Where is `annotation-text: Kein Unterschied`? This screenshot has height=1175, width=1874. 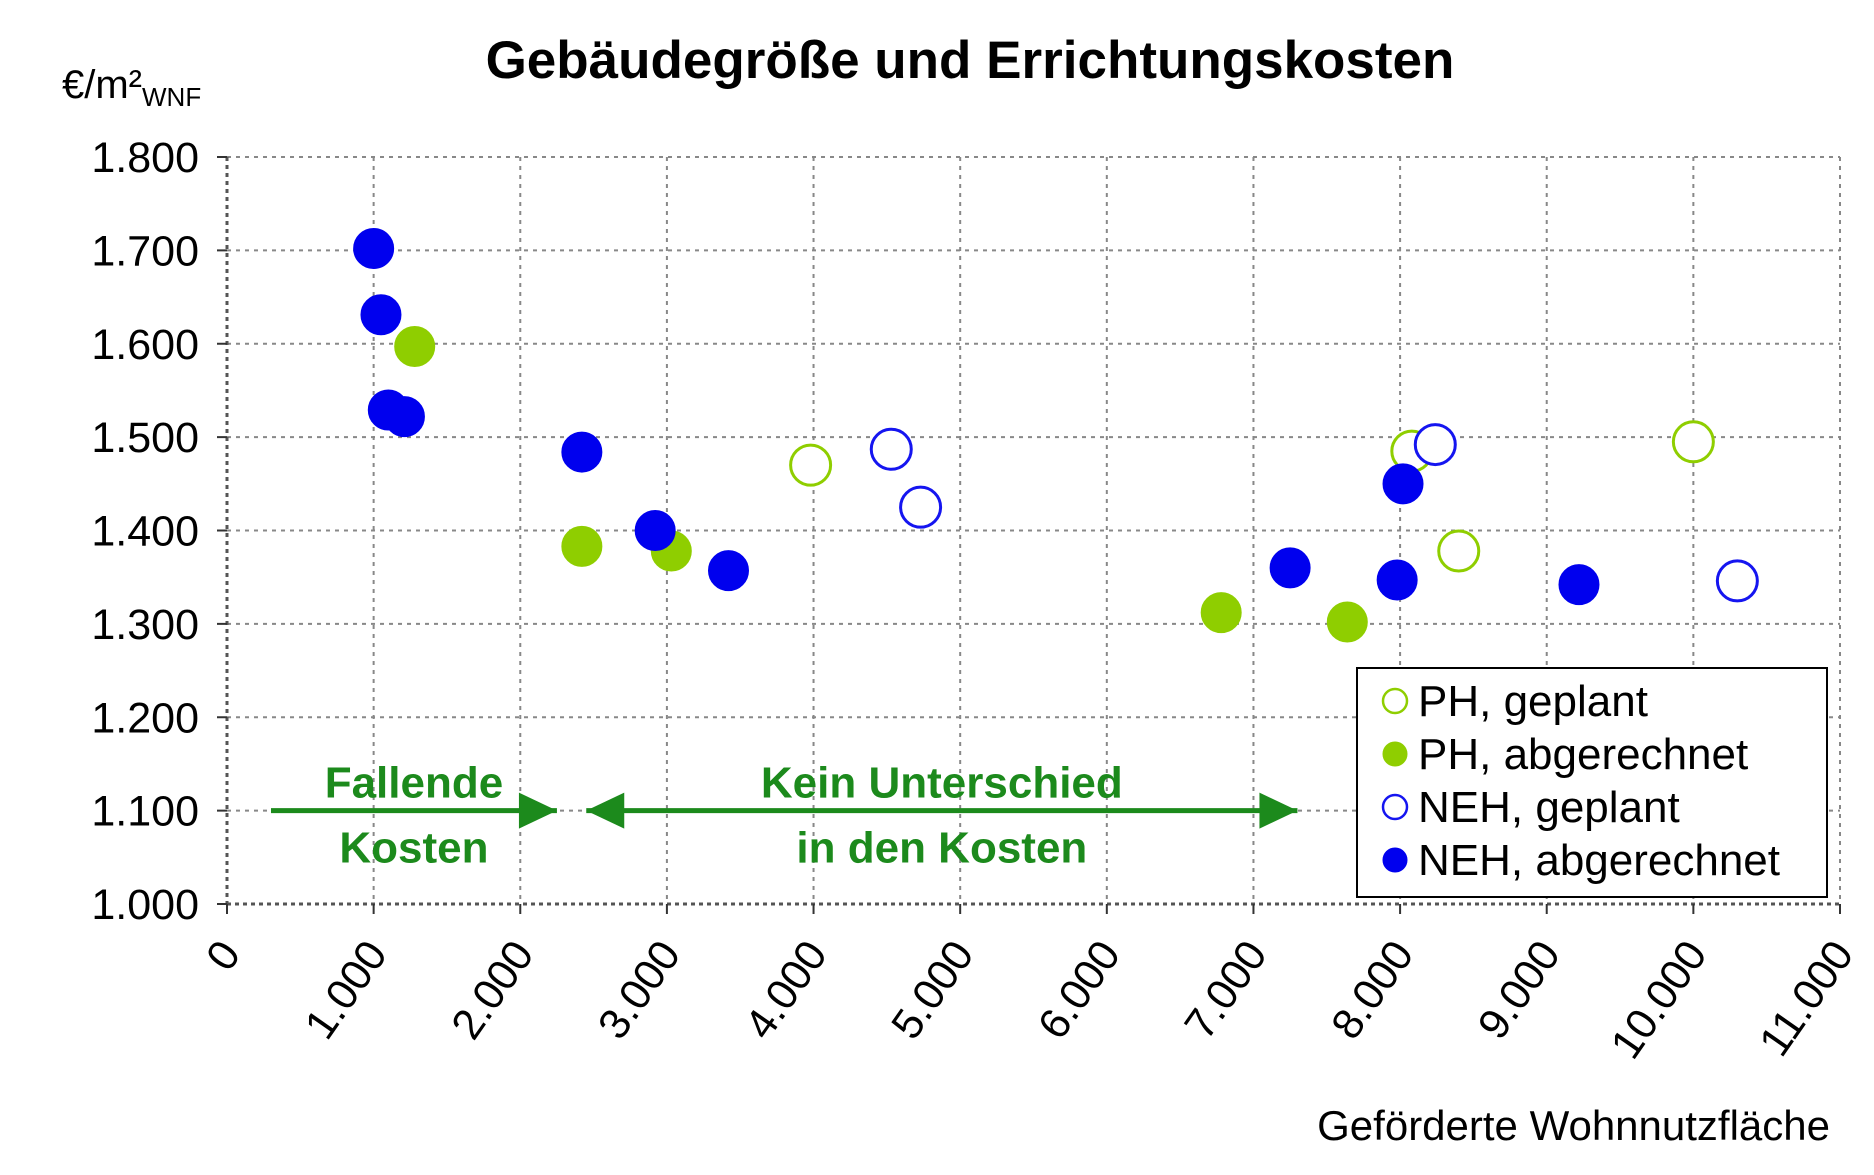 annotation-text: Kein Unterschied is located at coordinates (942, 783).